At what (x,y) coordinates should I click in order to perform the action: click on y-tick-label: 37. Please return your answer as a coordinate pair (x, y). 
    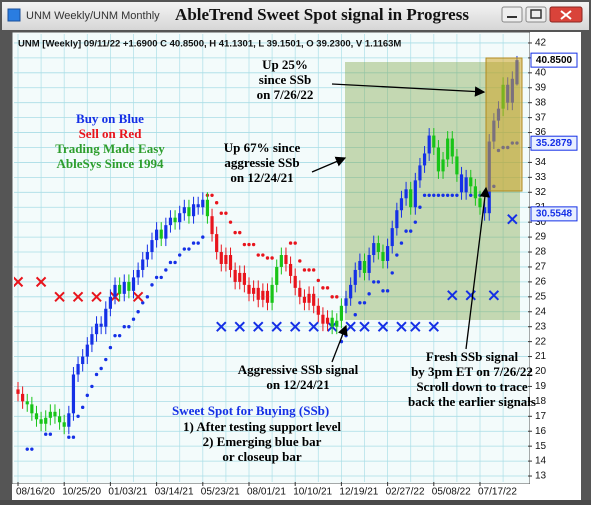
    Looking at the image, I should click on (541, 117).